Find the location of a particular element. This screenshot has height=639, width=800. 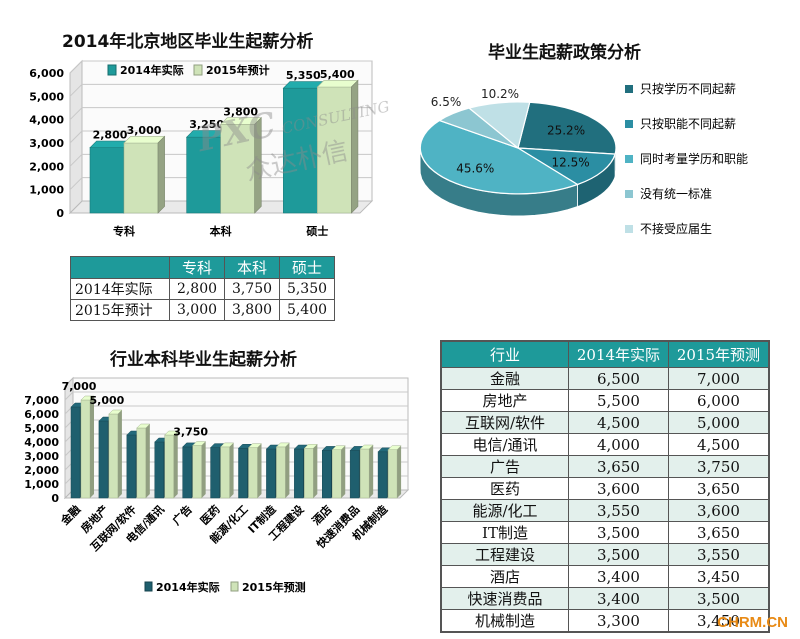

data-label: 5,400 is located at coordinates (337, 74).